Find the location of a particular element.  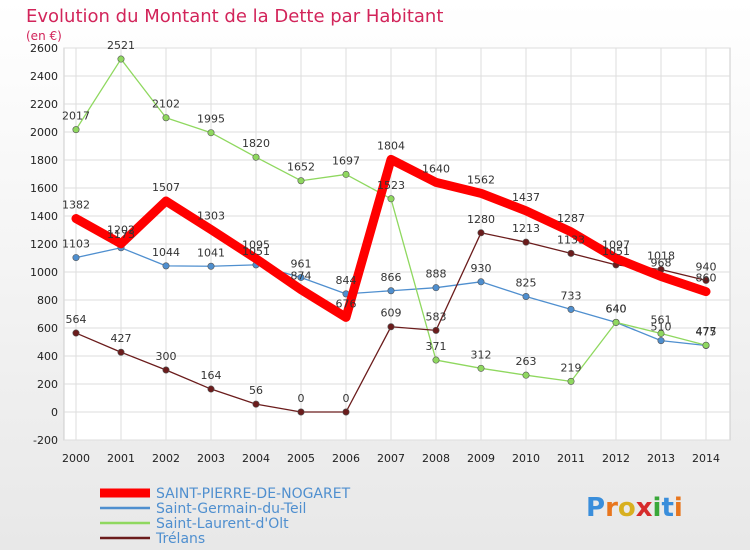

y-tick-label: 1000 is located at coordinates (44, 272).